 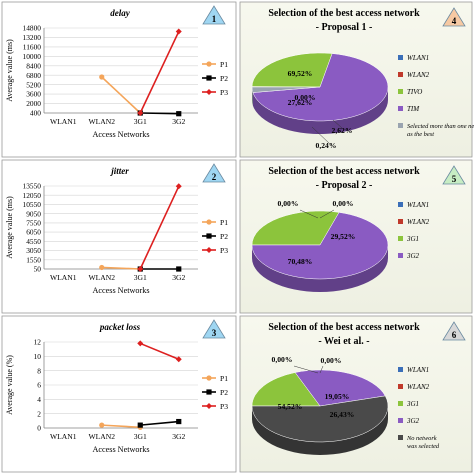 What do you see at coordinates (120, 327) in the screenshot?
I see `chart-title: packet loss` at bounding box center [120, 327].